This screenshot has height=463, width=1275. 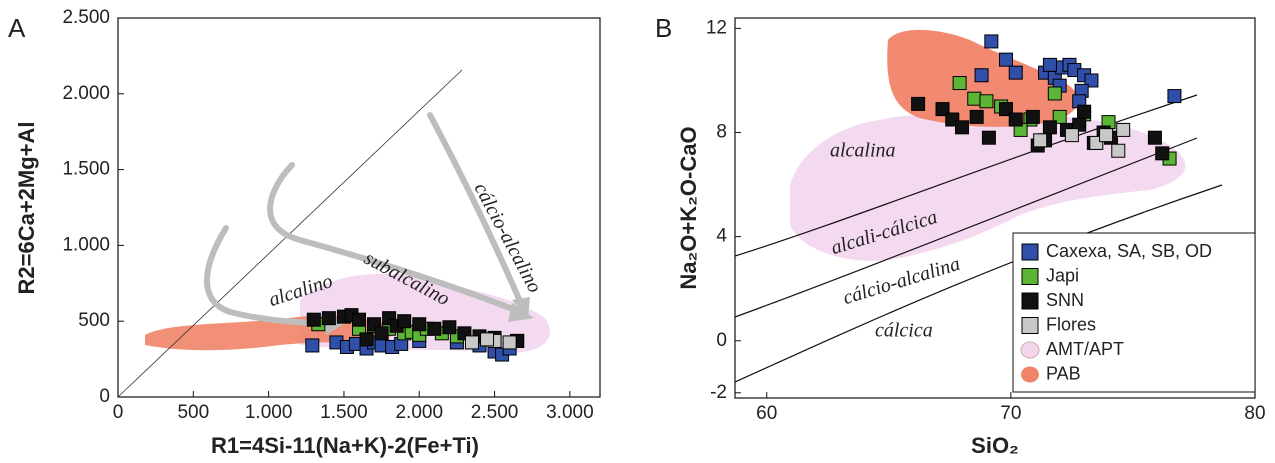 I want to click on annotation: alcalina, so click(x=863, y=151).